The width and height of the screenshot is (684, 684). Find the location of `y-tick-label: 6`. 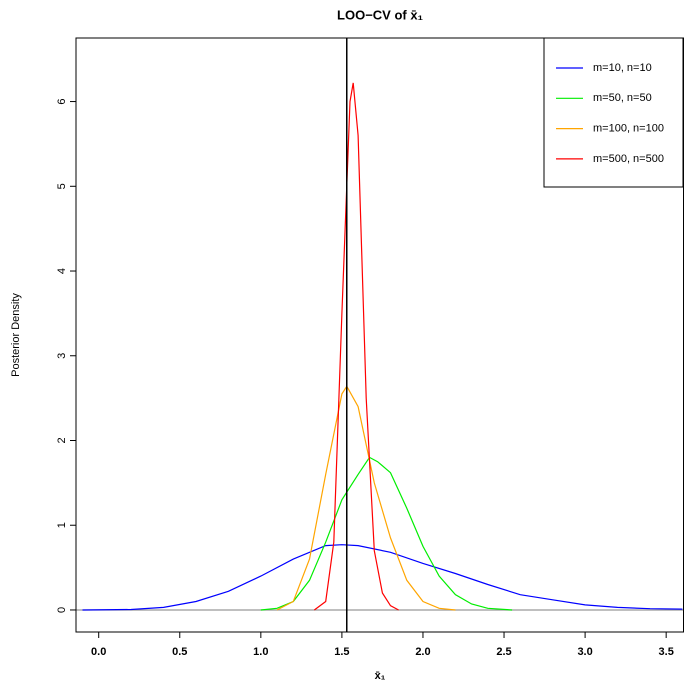

y-tick-label: 6 is located at coordinates (62, 101).